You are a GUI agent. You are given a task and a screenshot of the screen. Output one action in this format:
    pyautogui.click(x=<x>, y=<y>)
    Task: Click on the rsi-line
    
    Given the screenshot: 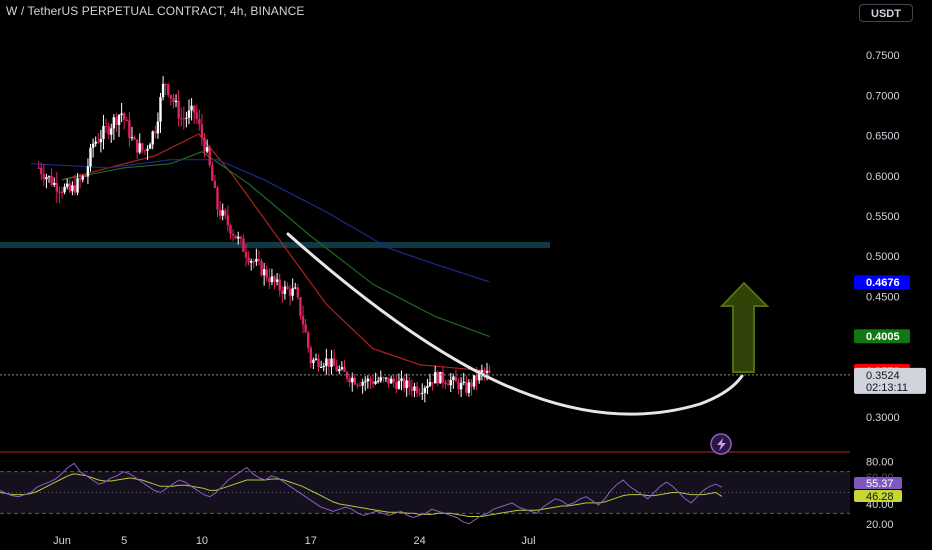 What is the action you would take?
    pyautogui.click(x=361, y=493)
    